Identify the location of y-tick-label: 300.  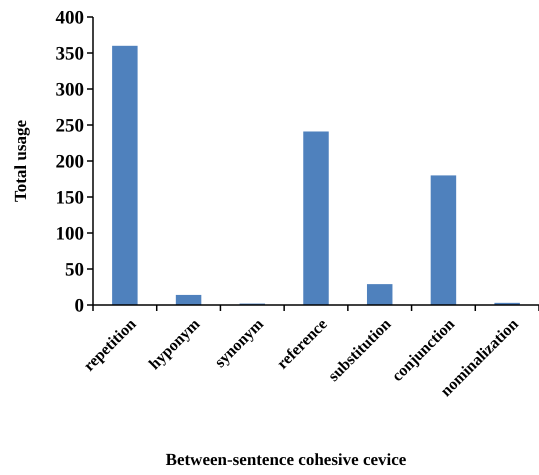
(70, 90).